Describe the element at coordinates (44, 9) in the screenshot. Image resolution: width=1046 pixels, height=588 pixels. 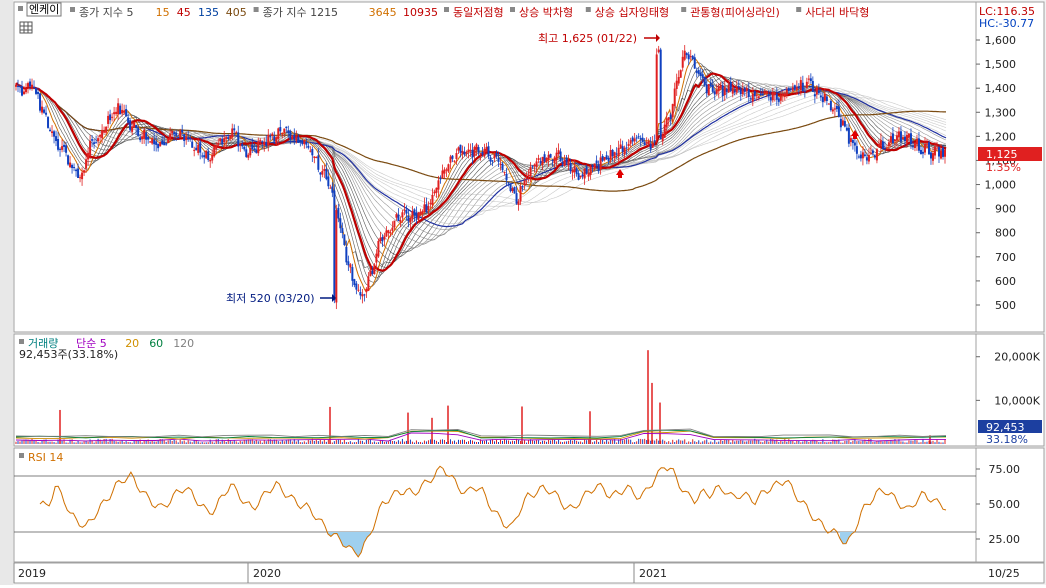
I see `stock-name-box` at that location.